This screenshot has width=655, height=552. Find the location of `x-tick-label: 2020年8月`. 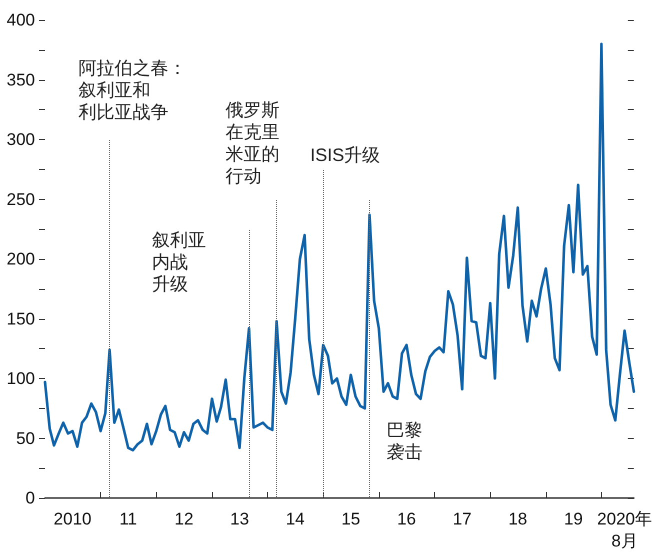

x-tick-label: 2020年8月 is located at coordinates (624, 530).